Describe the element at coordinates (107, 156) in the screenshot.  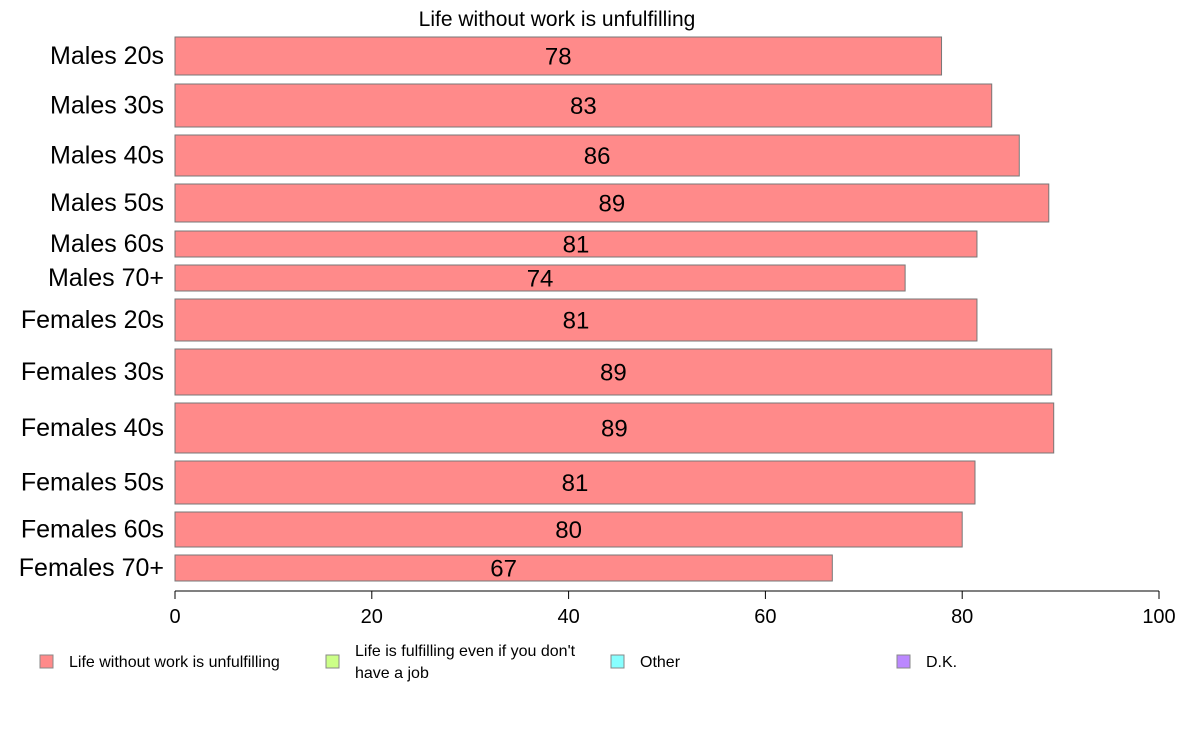
I see `category-label: Males 40s` at that location.